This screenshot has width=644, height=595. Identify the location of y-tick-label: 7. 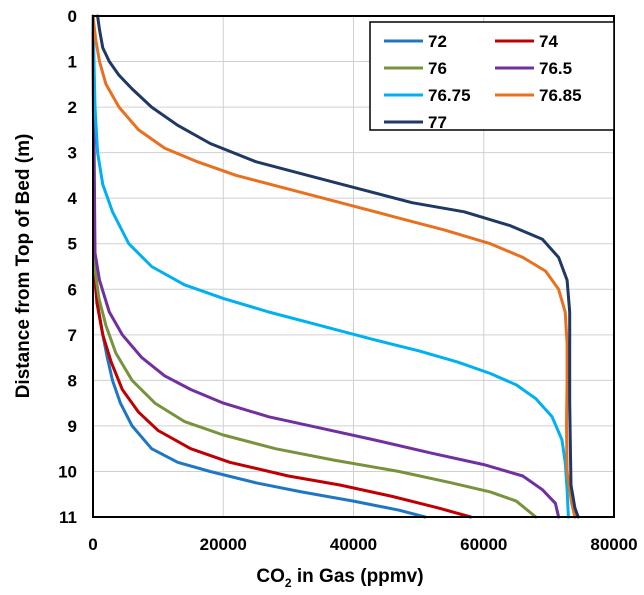
(72, 335).